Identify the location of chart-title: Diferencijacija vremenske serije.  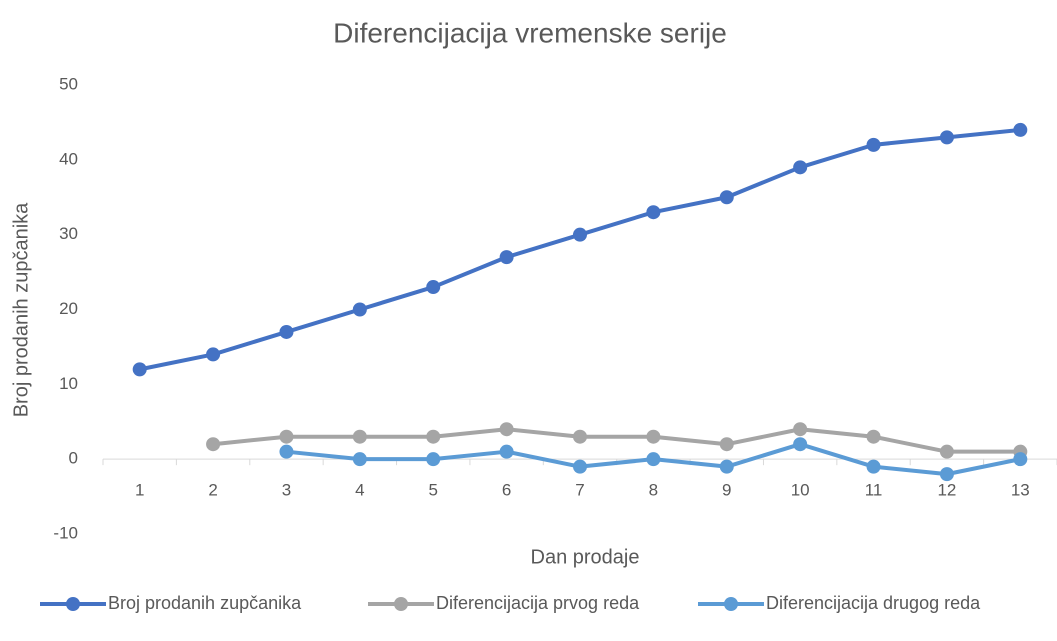
(530, 32).